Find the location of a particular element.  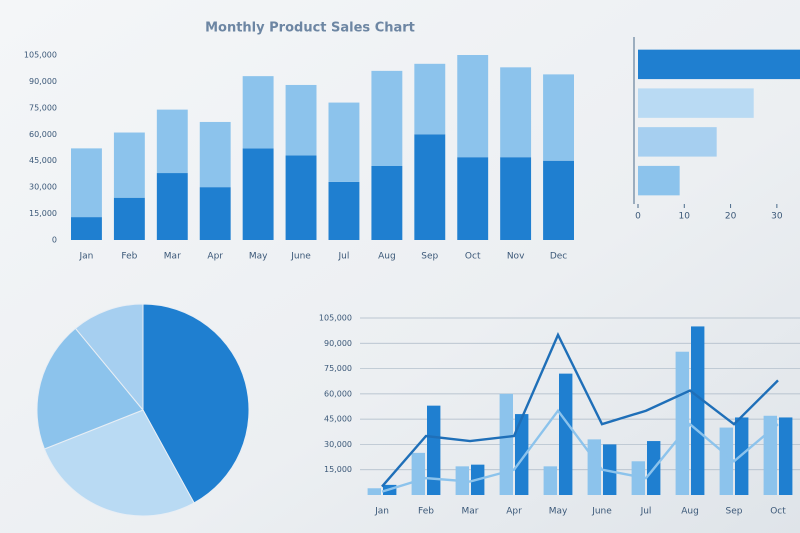

x-tick-label: Dec is located at coordinates (558, 257).